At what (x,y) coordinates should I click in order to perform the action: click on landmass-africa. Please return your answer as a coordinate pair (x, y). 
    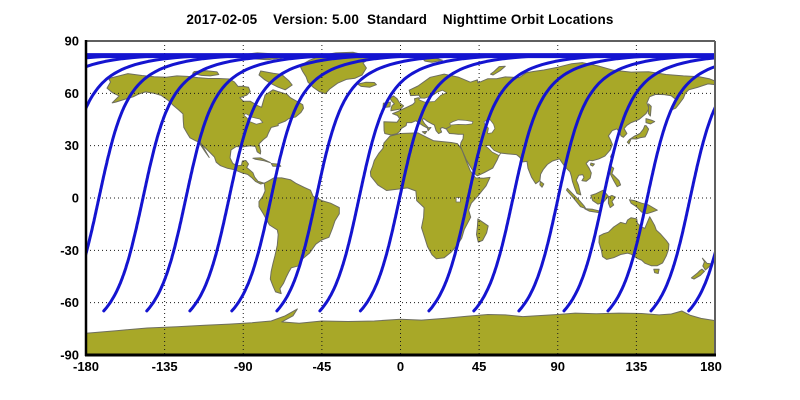
    Looking at the image, I should click on (430, 196).